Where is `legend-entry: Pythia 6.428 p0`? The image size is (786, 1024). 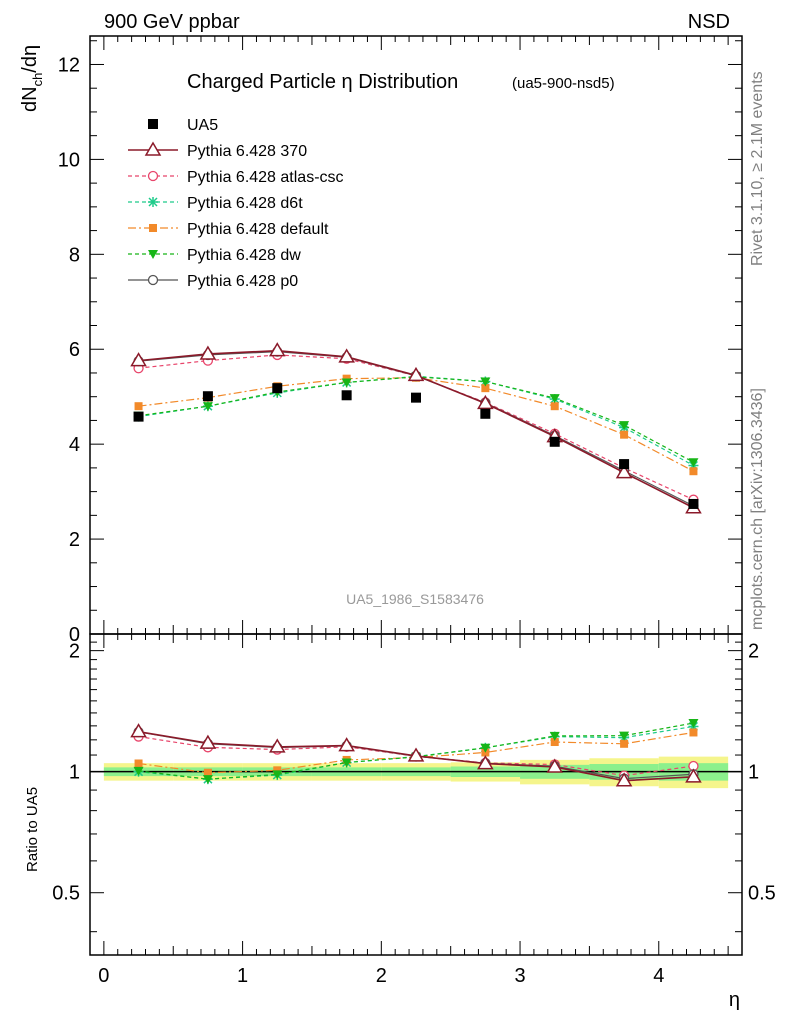 legend-entry: Pythia 6.428 p0 is located at coordinates (213, 281).